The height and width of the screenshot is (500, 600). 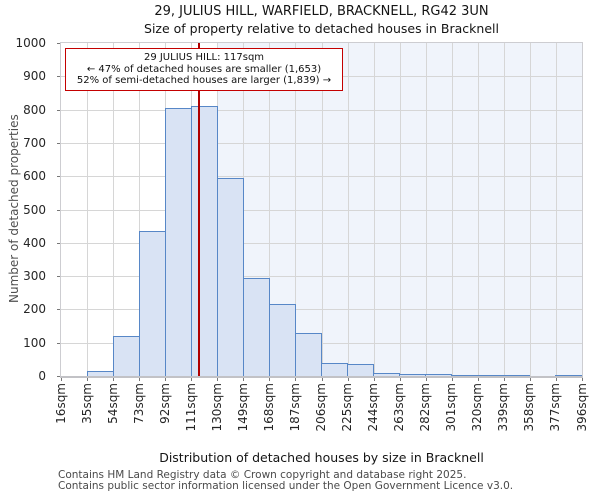 I want to click on x-tick-label: 16sqm, so click(x=60, y=403).